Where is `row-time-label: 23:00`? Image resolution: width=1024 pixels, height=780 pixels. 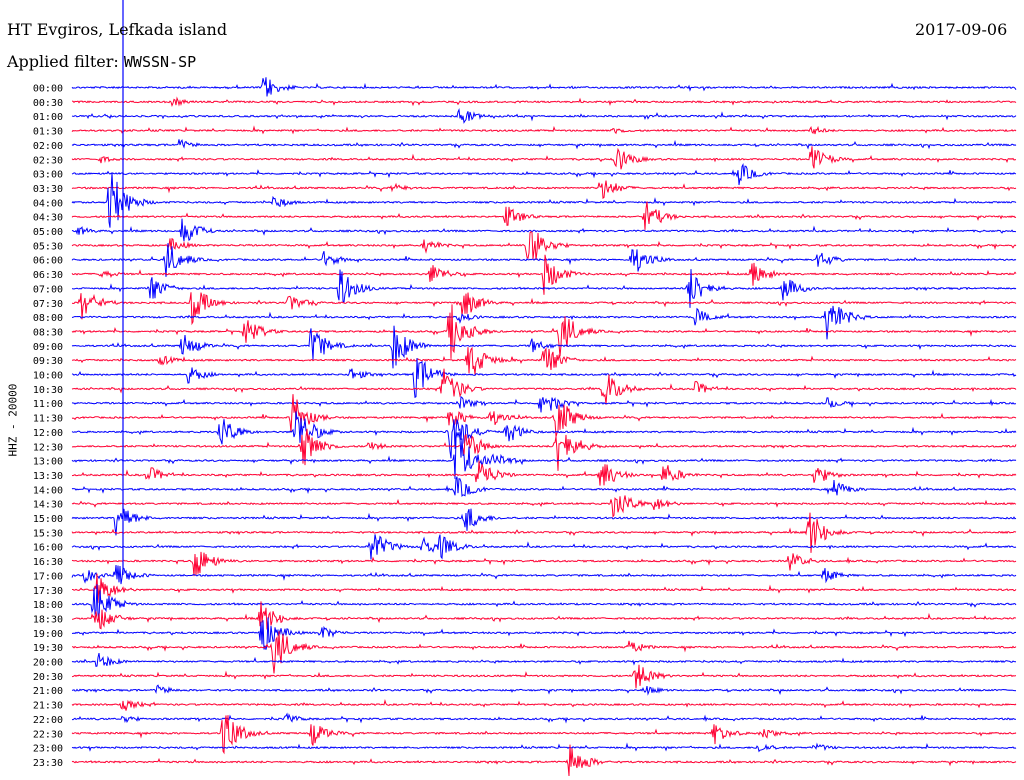
row-time-label: 23:00 is located at coordinates (48, 749).